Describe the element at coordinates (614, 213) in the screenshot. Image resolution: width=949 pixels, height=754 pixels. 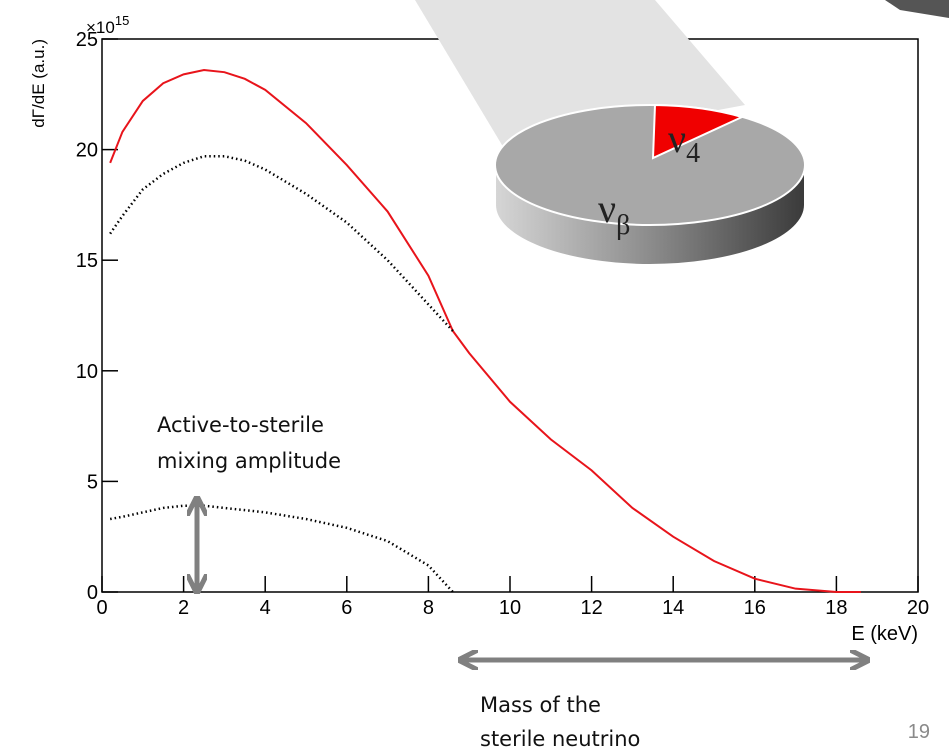
I see `pie-label: νβ` at that location.